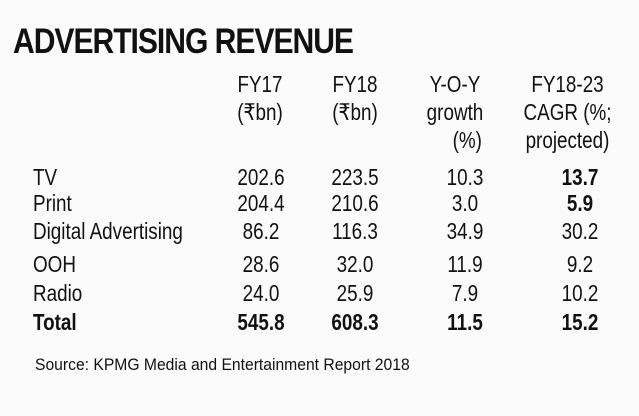 Image resolution: width=639 pixels, height=416 pixels. Describe the element at coordinates (467, 140) in the screenshot. I see `column-header-line: (%)` at that location.